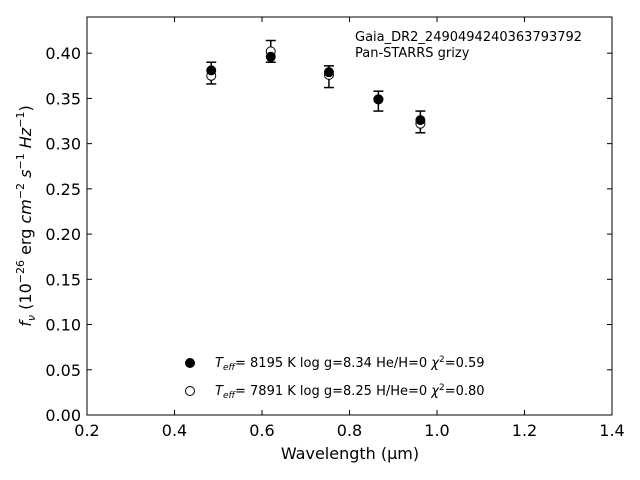 Image resolution: width=640 pixels, height=480 pixels. Describe the element at coordinates (350, 392) in the screenshot. I see `legend-entry-2: Teff= 7891 K log g=8.25 H/He=0 χ2=0.80` at that location.